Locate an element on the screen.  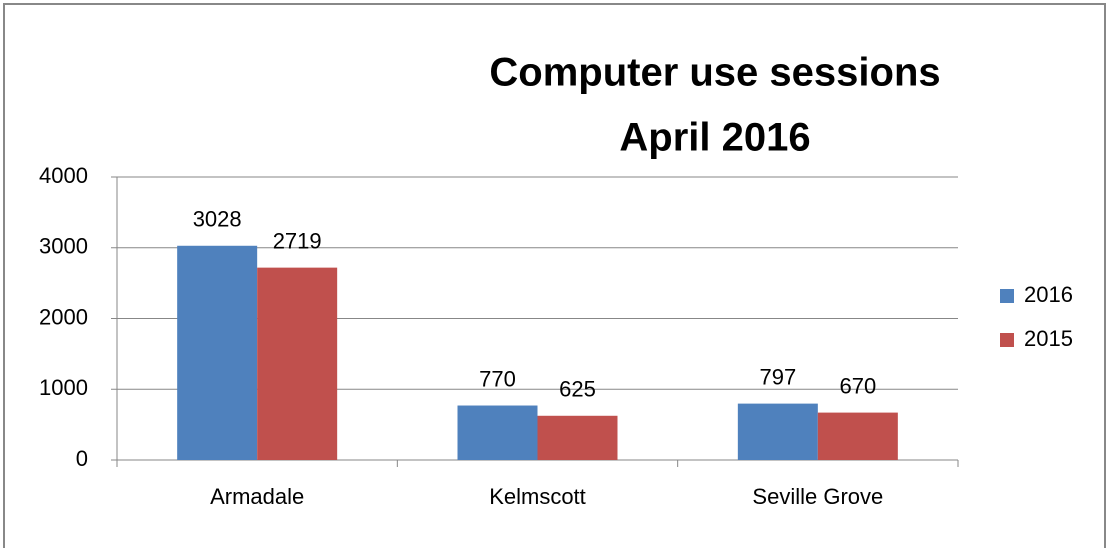
data-label: 3028 is located at coordinates (217, 219).